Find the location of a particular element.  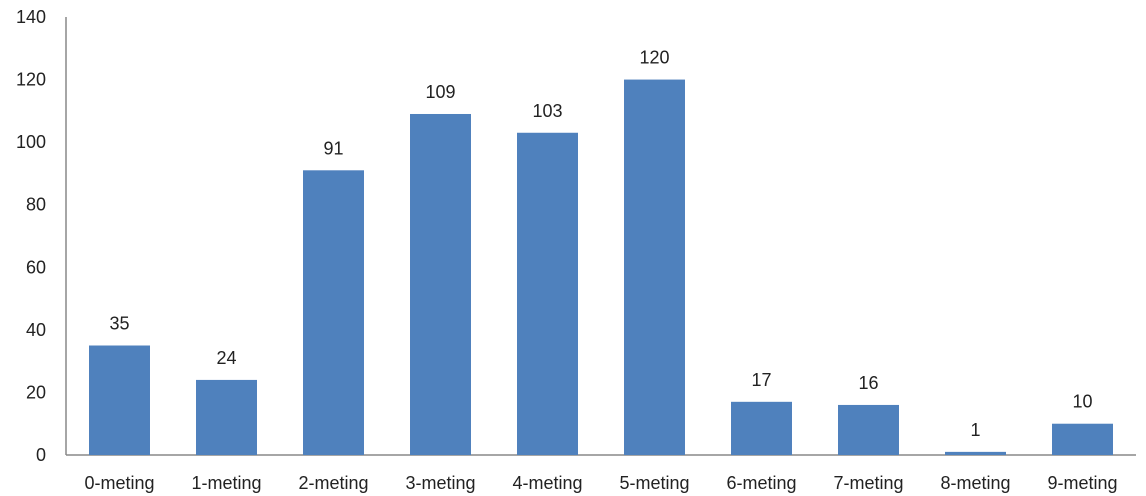

y-axis-ticks: 0 20 40 60 80 100 120 140 is located at coordinates (31, 236).